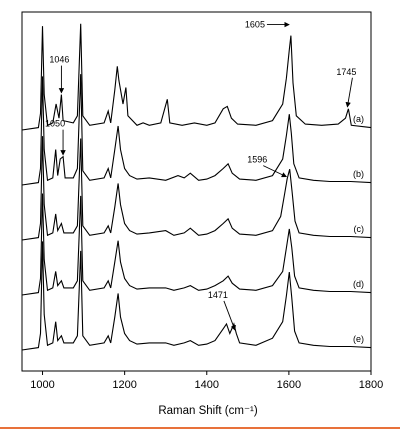  I want to click on x-tick-label-1400: 1400, so click(207, 385).